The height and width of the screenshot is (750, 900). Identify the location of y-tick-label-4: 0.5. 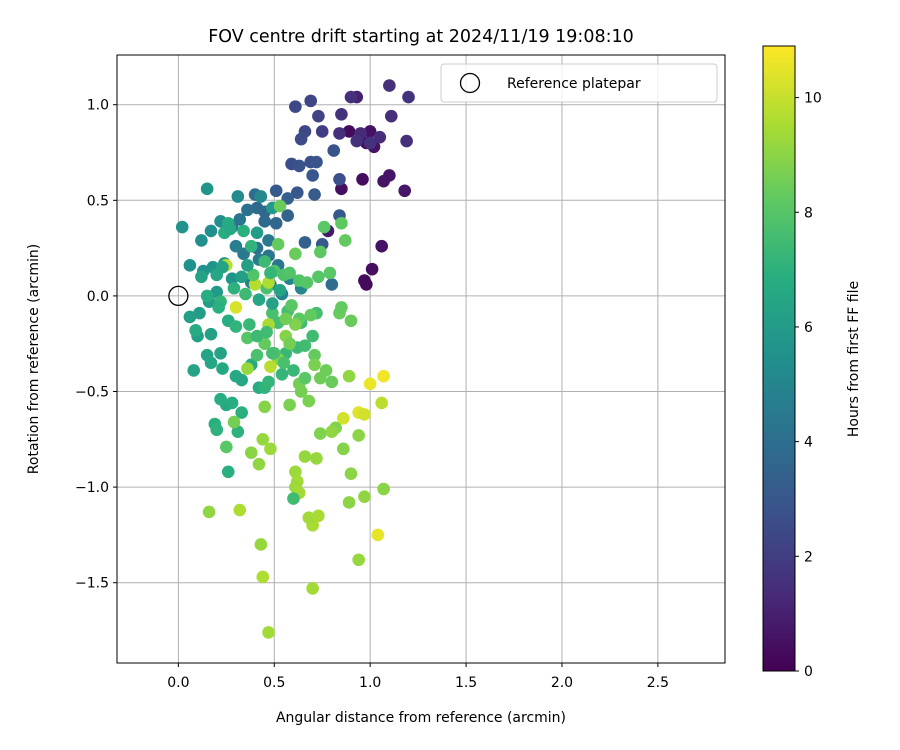
(98, 201).